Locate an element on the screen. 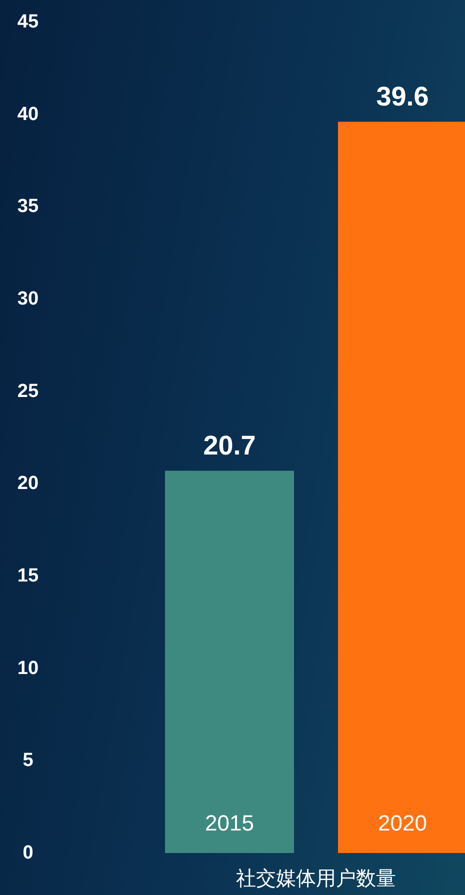 Image resolution: width=465 pixels, height=895 pixels. y-tick-label: 5 is located at coordinates (28, 761).